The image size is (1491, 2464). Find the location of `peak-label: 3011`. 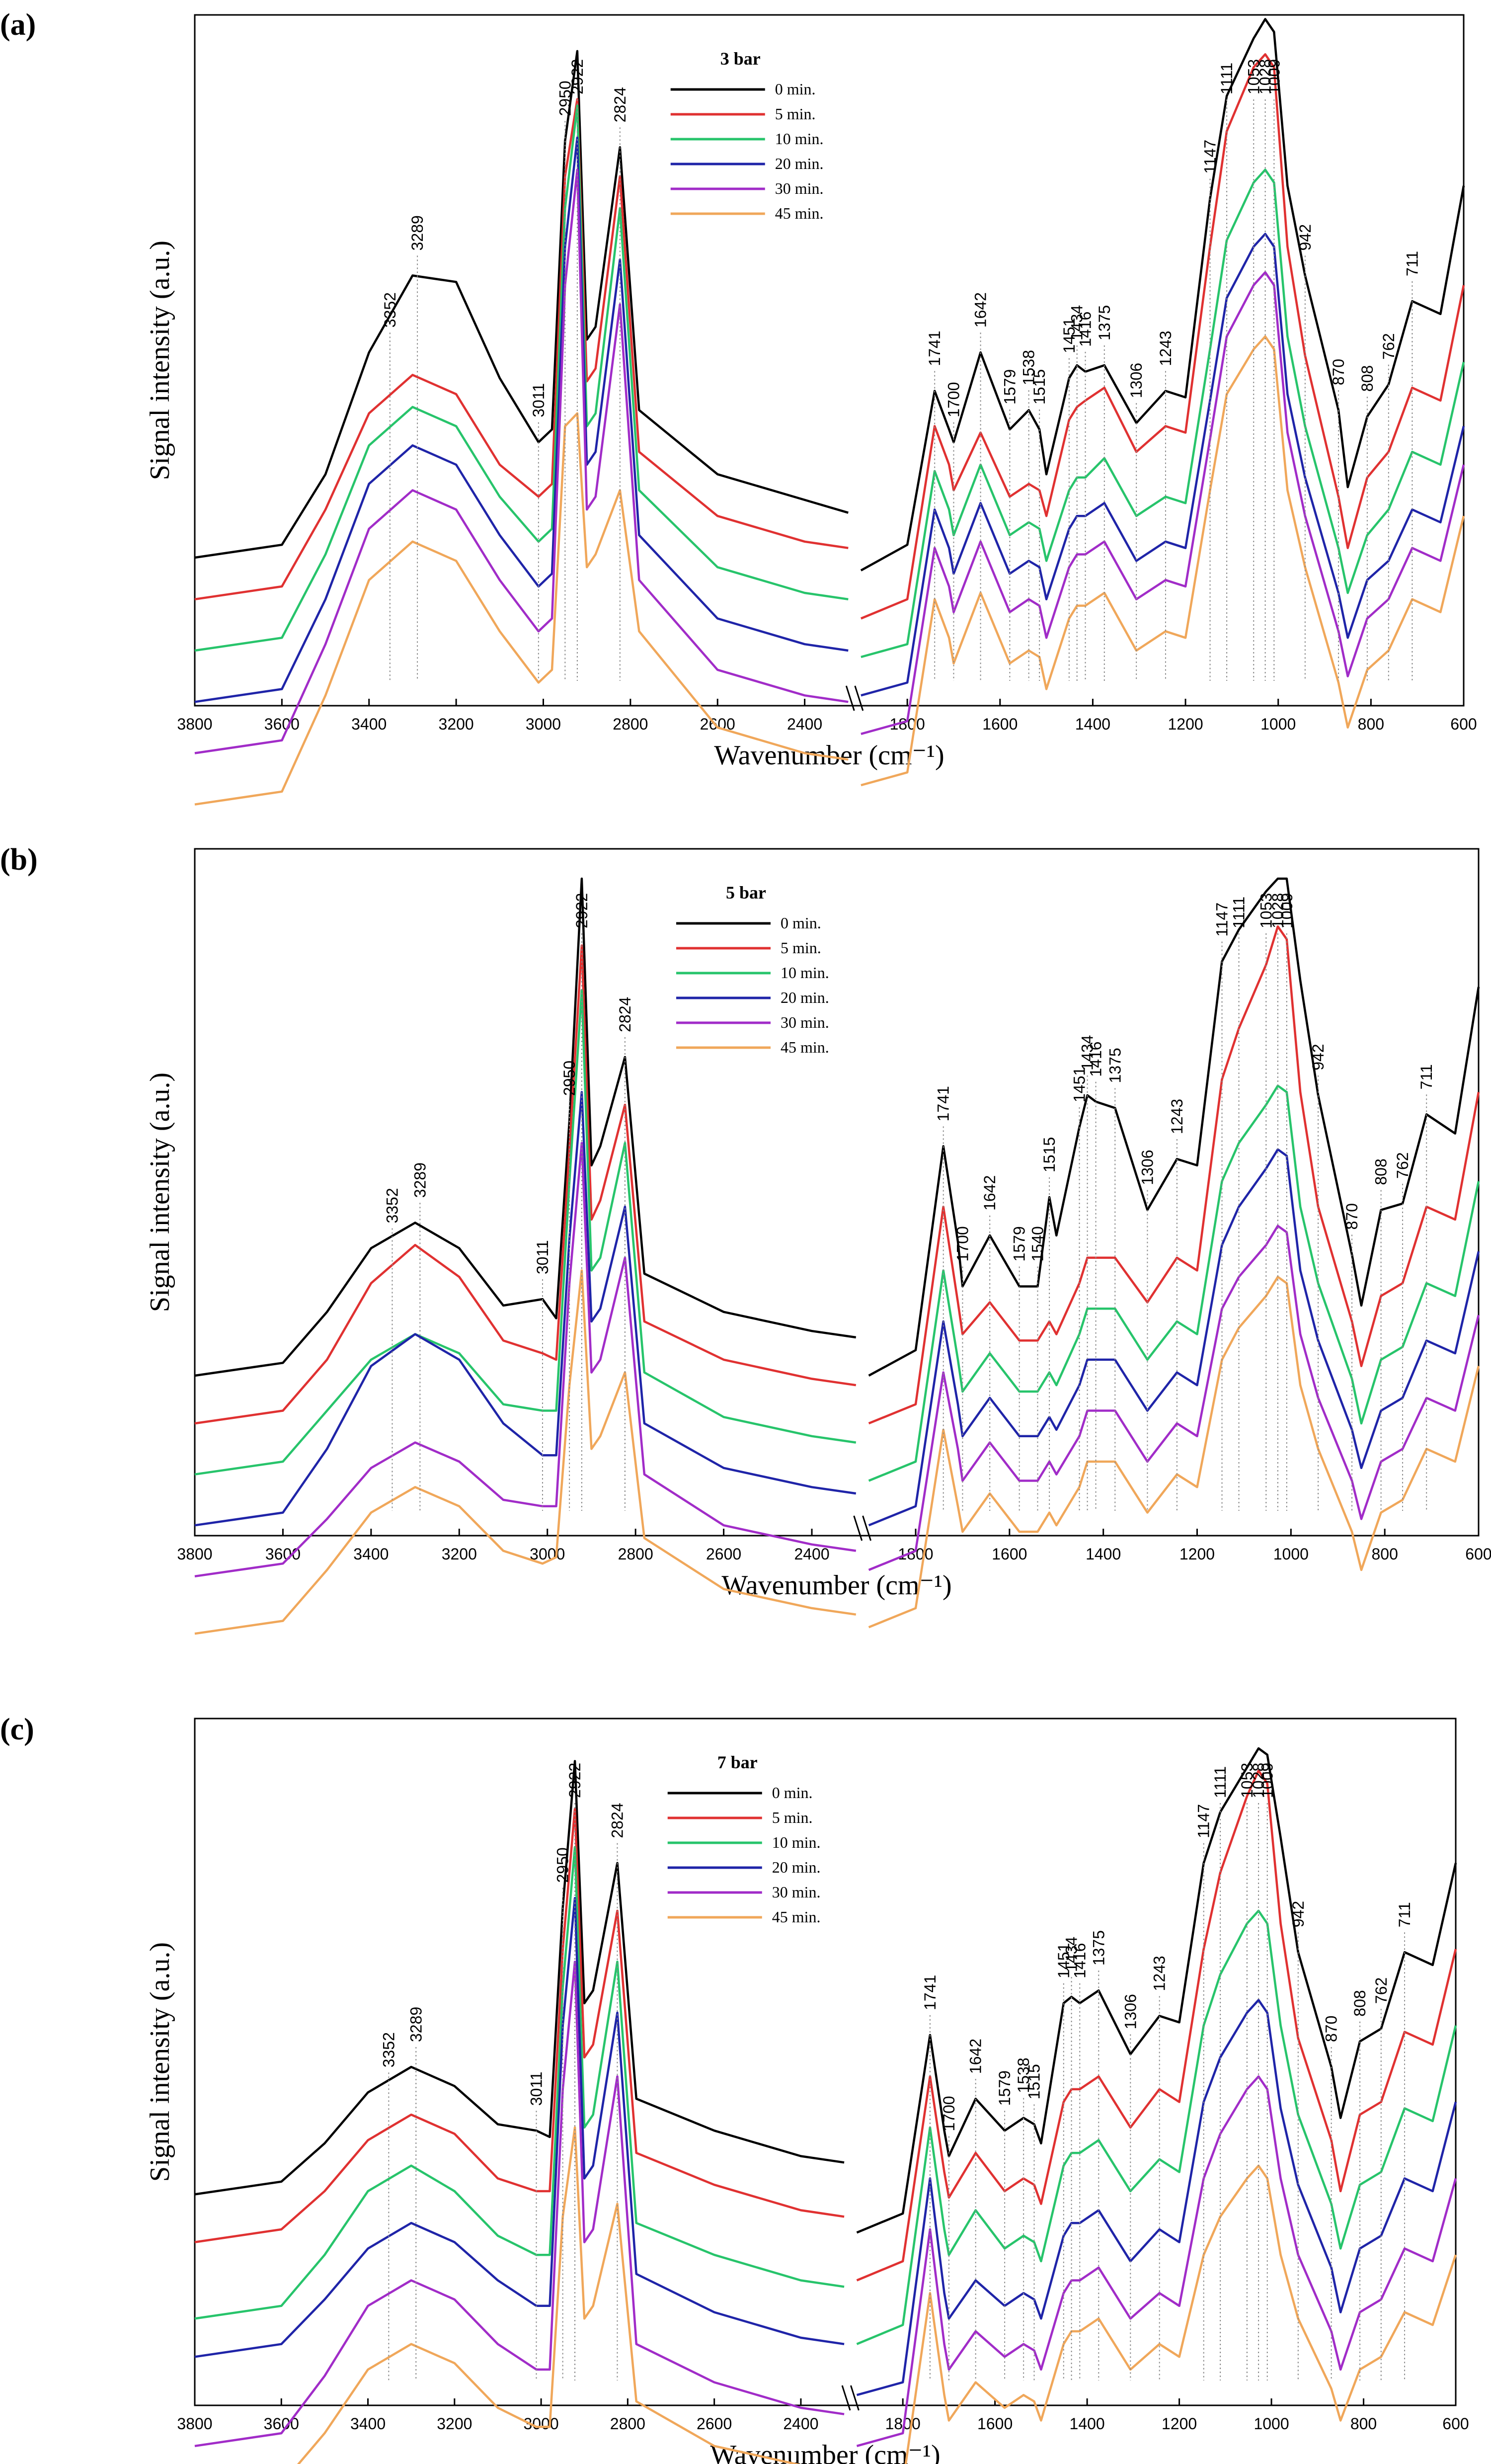

peak-label: 3011 is located at coordinates (537, 2089).